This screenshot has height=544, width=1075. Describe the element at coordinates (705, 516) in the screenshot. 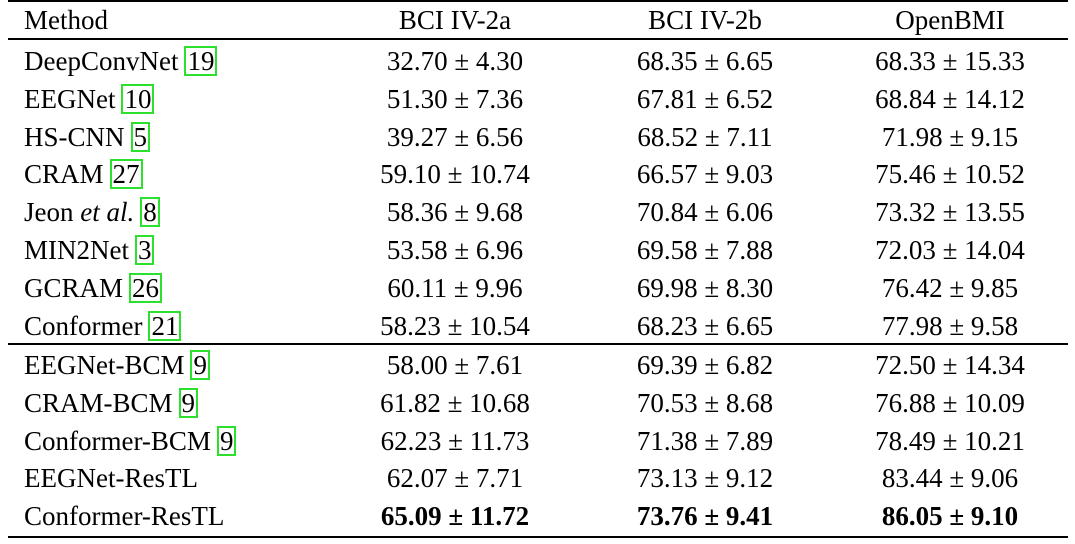

I see `value-cell: 73.76 ± 9.41` at that location.